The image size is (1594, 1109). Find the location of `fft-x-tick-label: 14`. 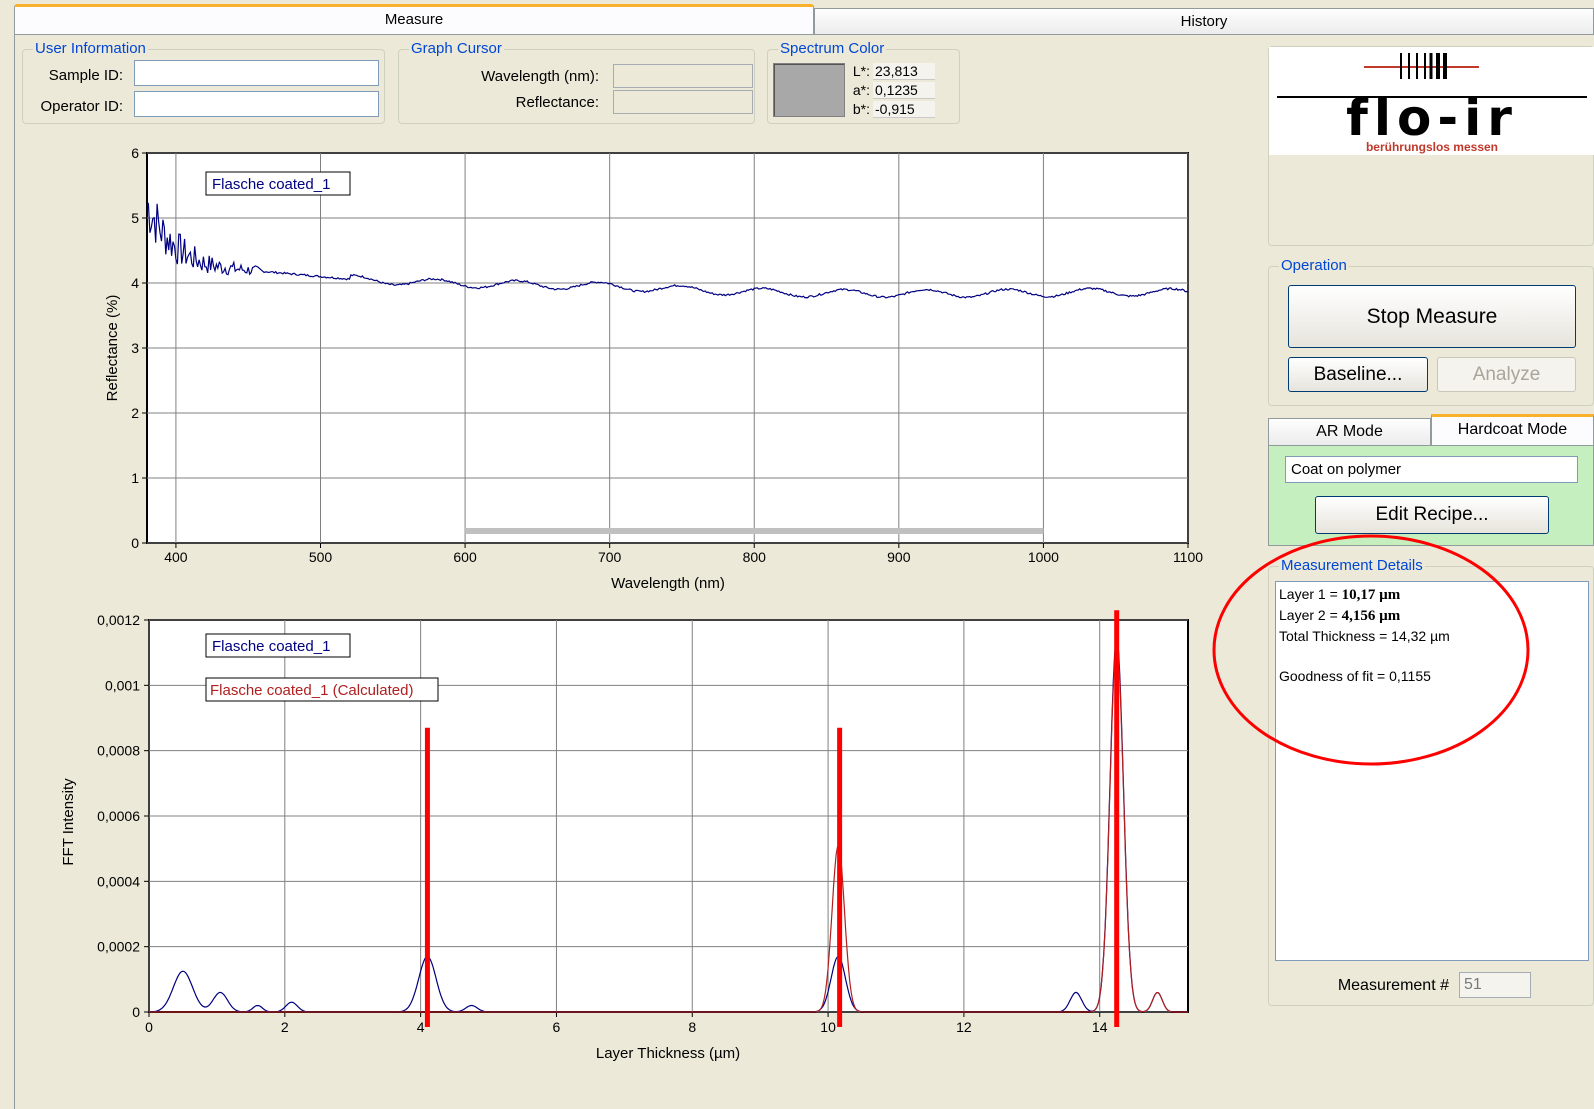

fft-x-tick-label: 14 is located at coordinates (1100, 1027).